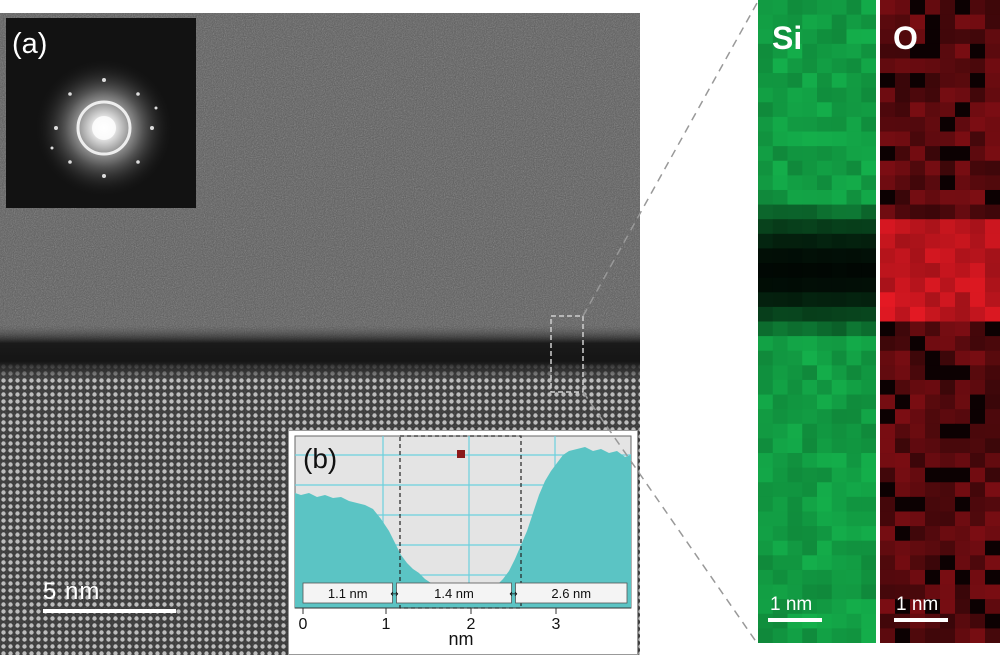 Image resolution: width=1000 pixels, height=655 pixels. What do you see at coordinates (303, 624) in the screenshot?
I see `x-tick-label: 0` at bounding box center [303, 624].